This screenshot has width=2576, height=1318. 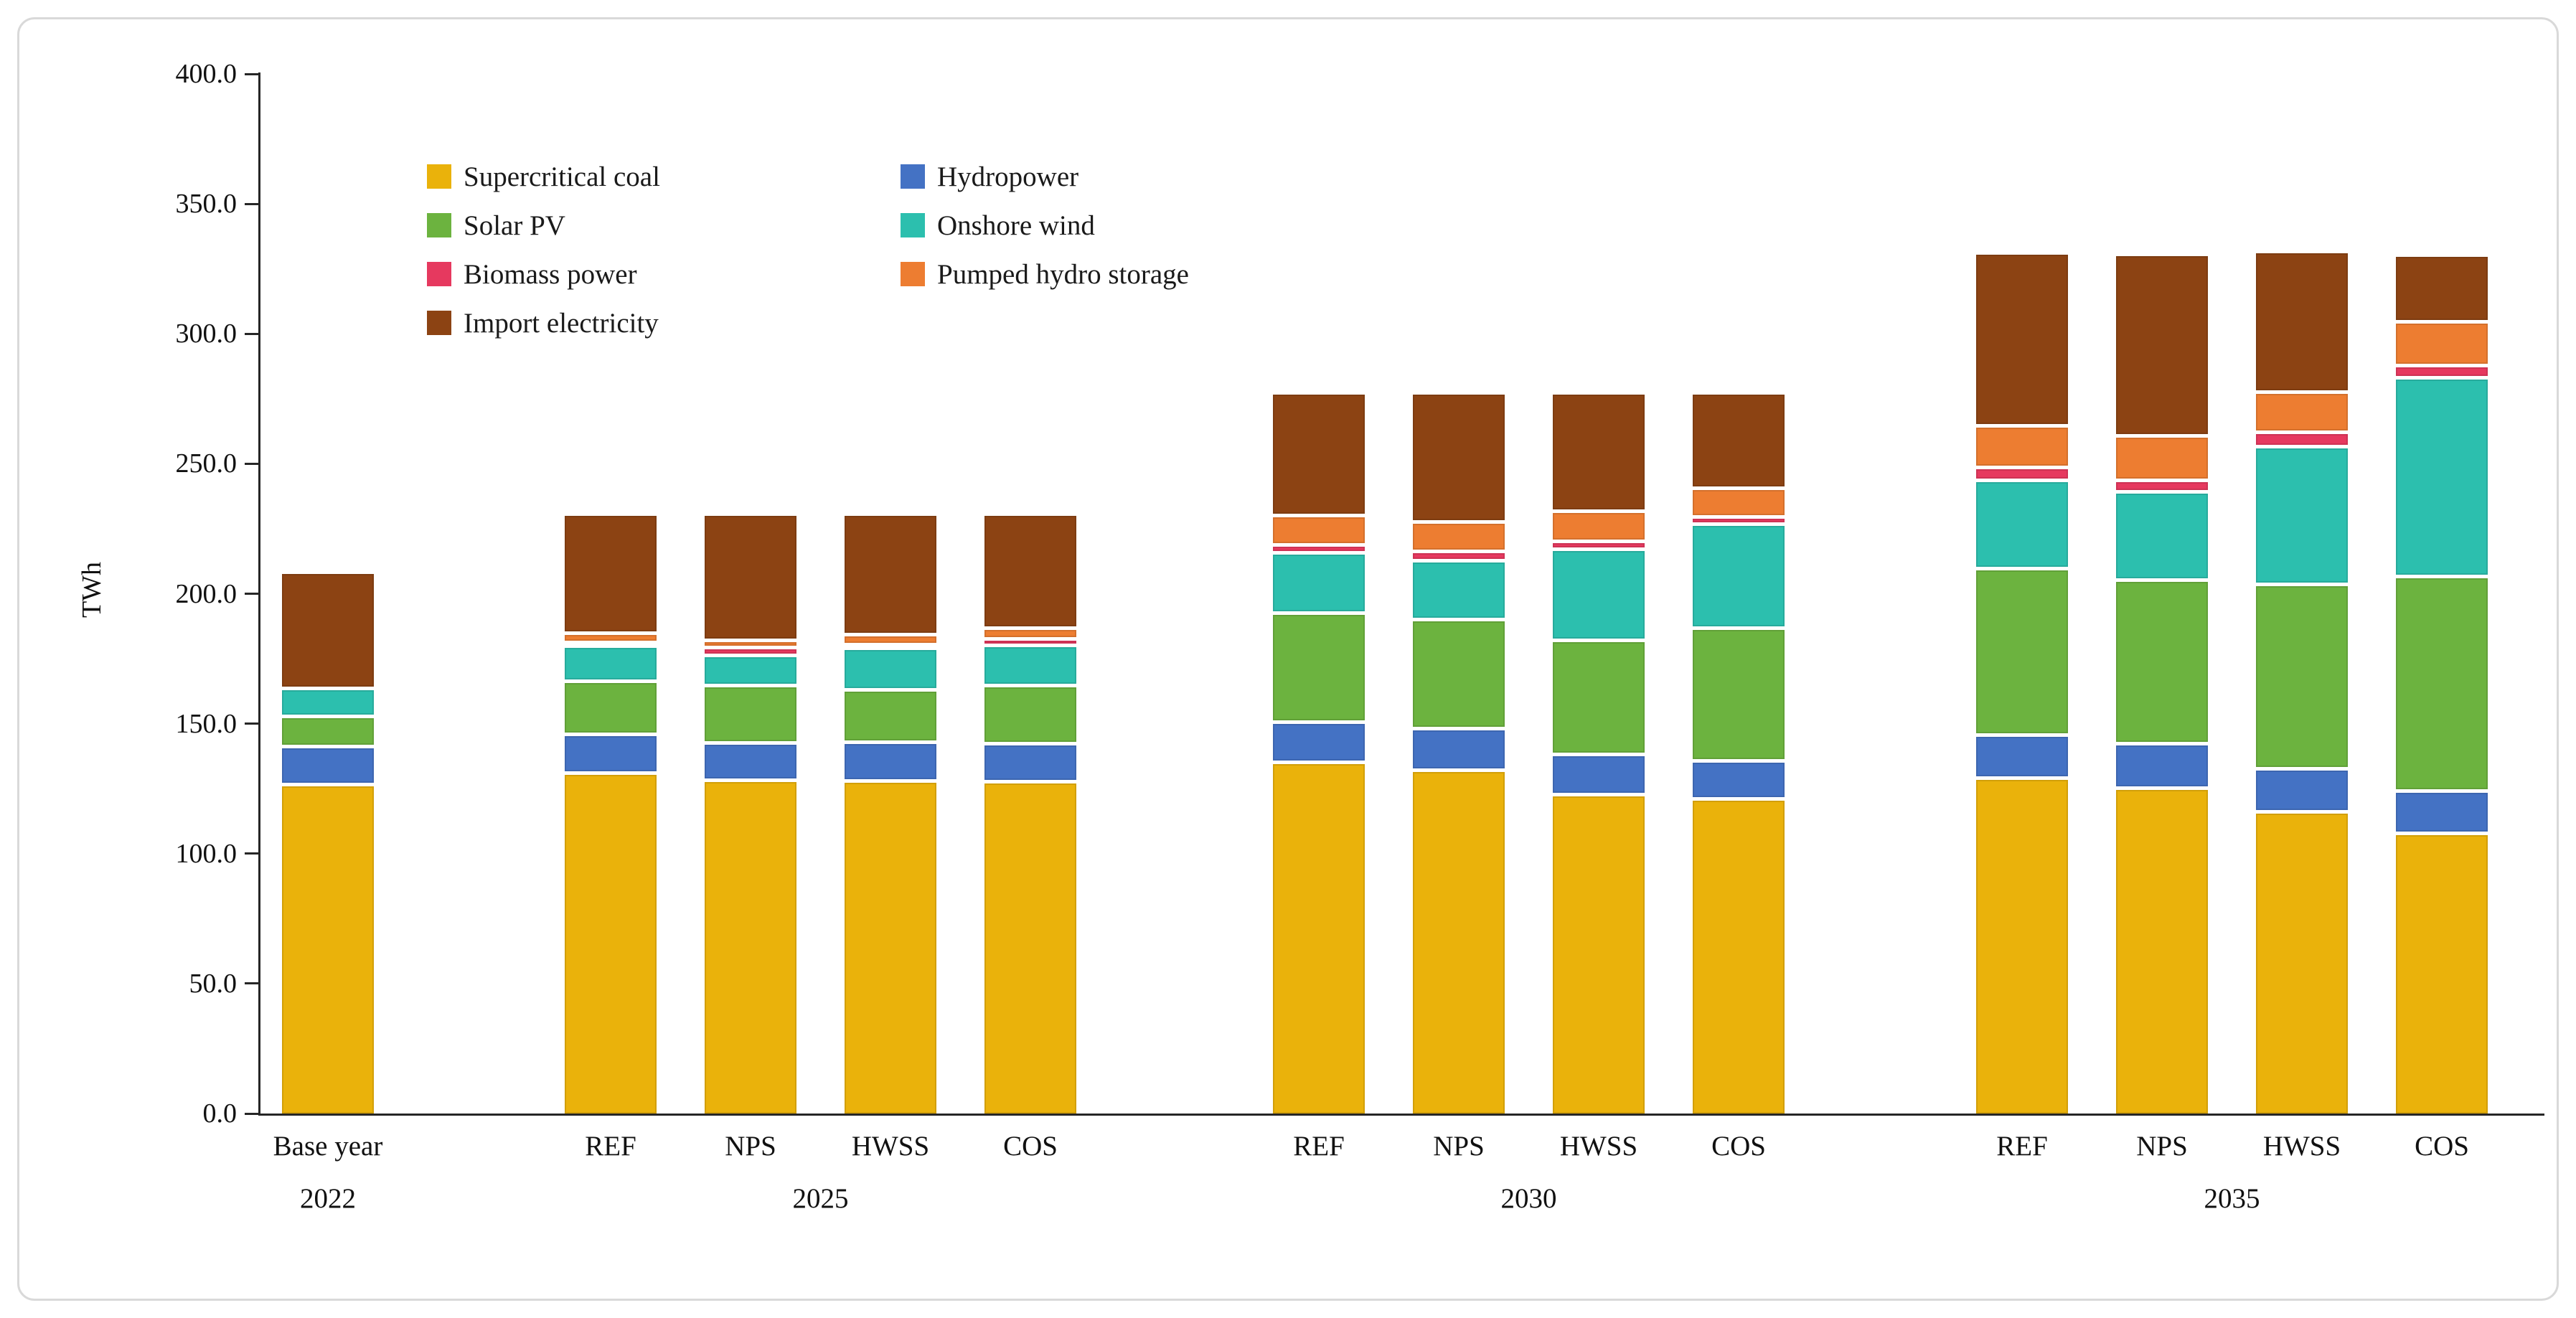 What do you see at coordinates (561, 323) in the screenshot?
I see `legend-label: Import electricity` at bounding box center [561, 323].